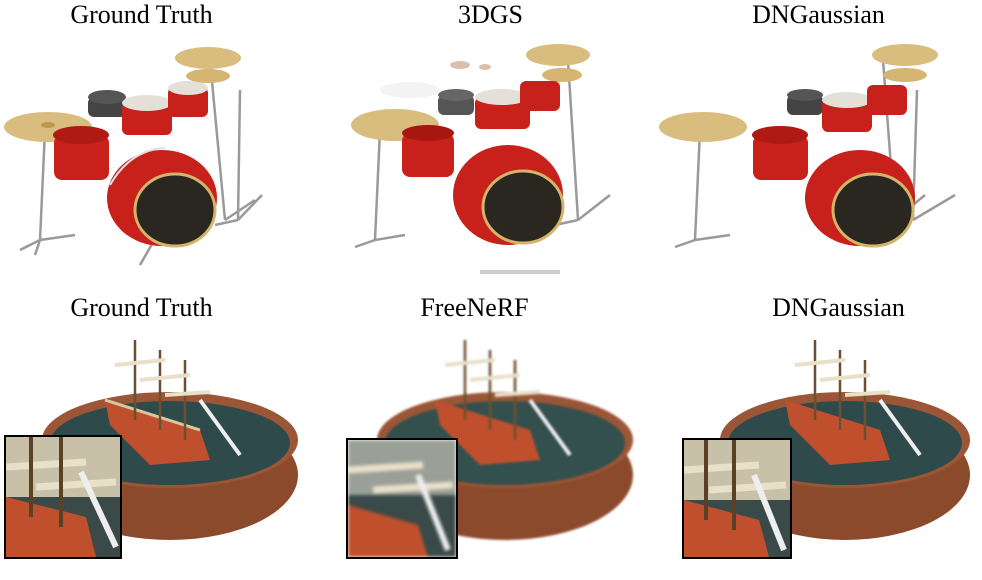 This screenshot has height=580, width=982. Describe the element at coordinates (474, 307) in the screenshot. I see `label-r2-c2: FreeNeRF` at that location.